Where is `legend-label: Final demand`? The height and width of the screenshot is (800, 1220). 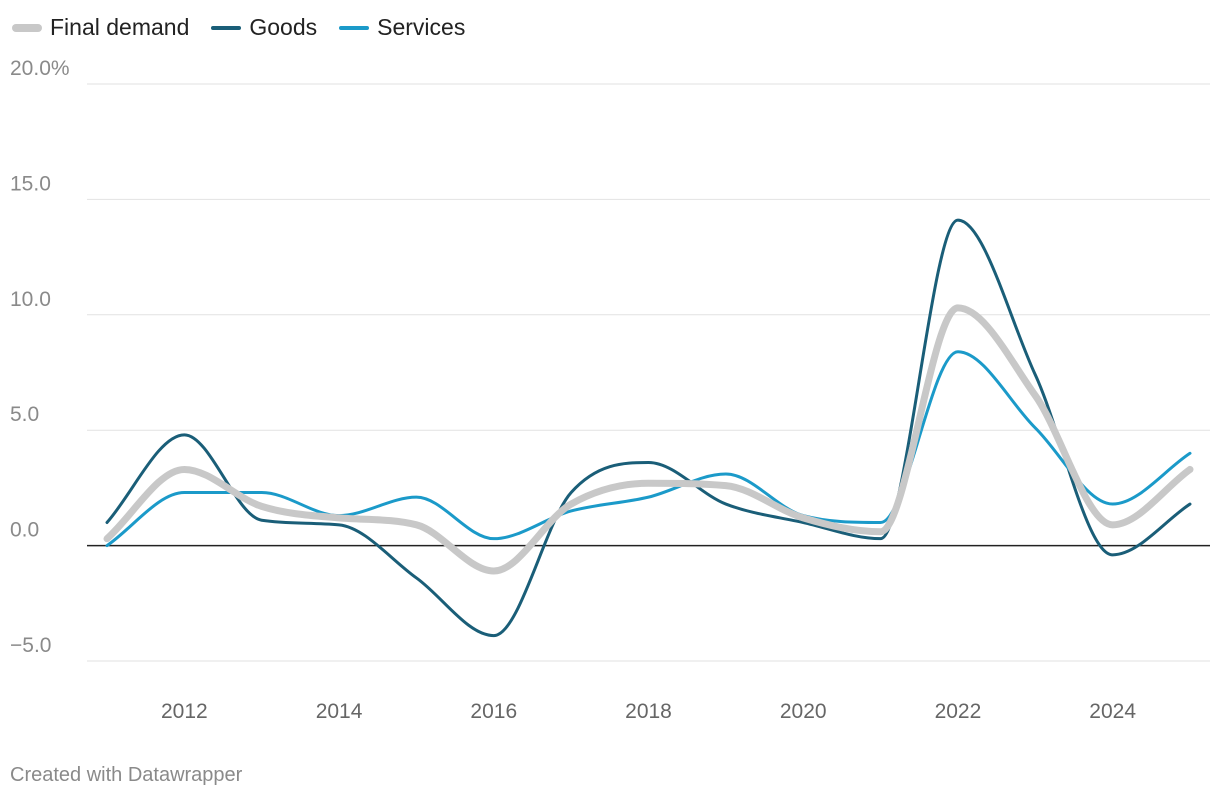 legend-label: Final demand is located at coordinates (120, 27).